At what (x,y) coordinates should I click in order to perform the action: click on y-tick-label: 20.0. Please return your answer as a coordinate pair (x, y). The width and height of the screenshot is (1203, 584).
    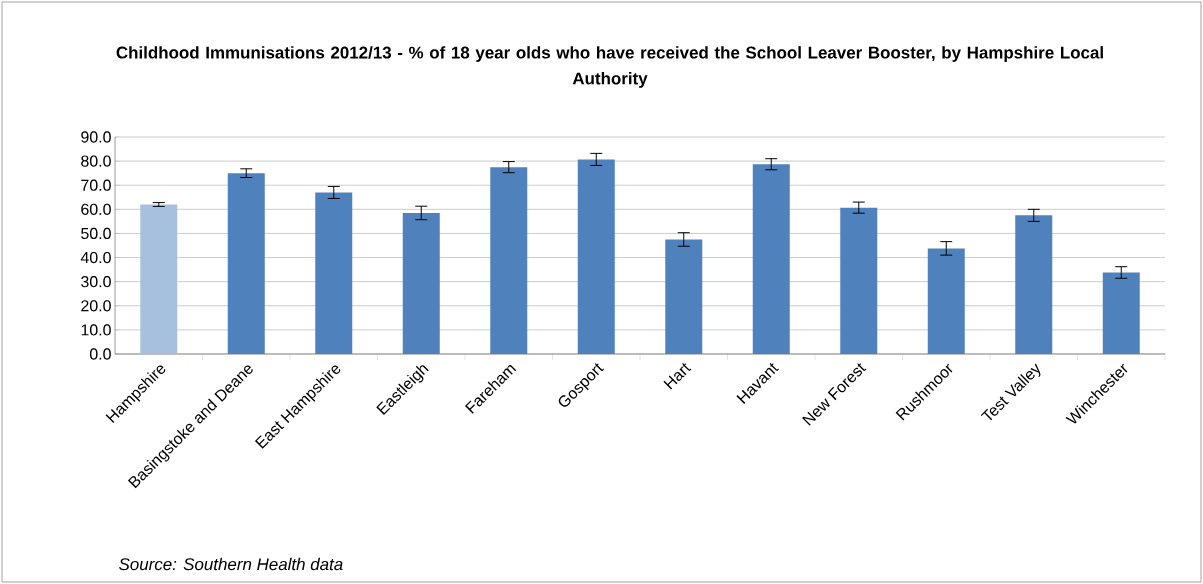
    Looking at the image, I should click on (96, 306).